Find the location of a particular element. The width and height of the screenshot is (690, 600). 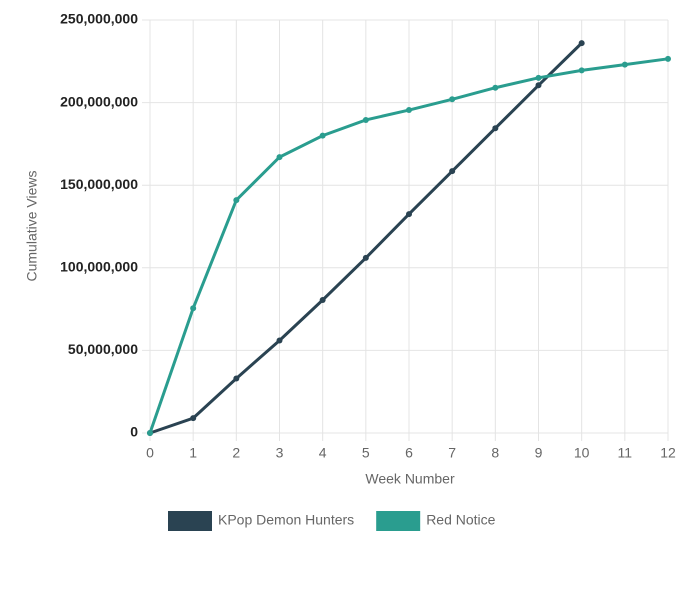

x-tick-label: 11 is located at coordinates (625, 453).